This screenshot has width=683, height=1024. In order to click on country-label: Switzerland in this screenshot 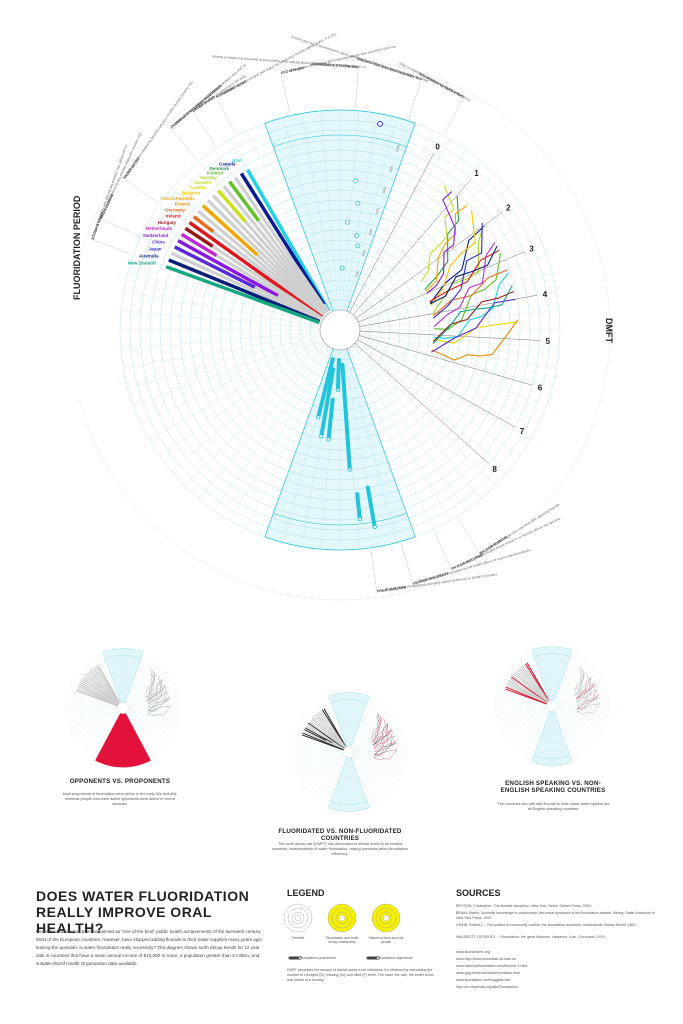, I will do `click(156, 235)`.